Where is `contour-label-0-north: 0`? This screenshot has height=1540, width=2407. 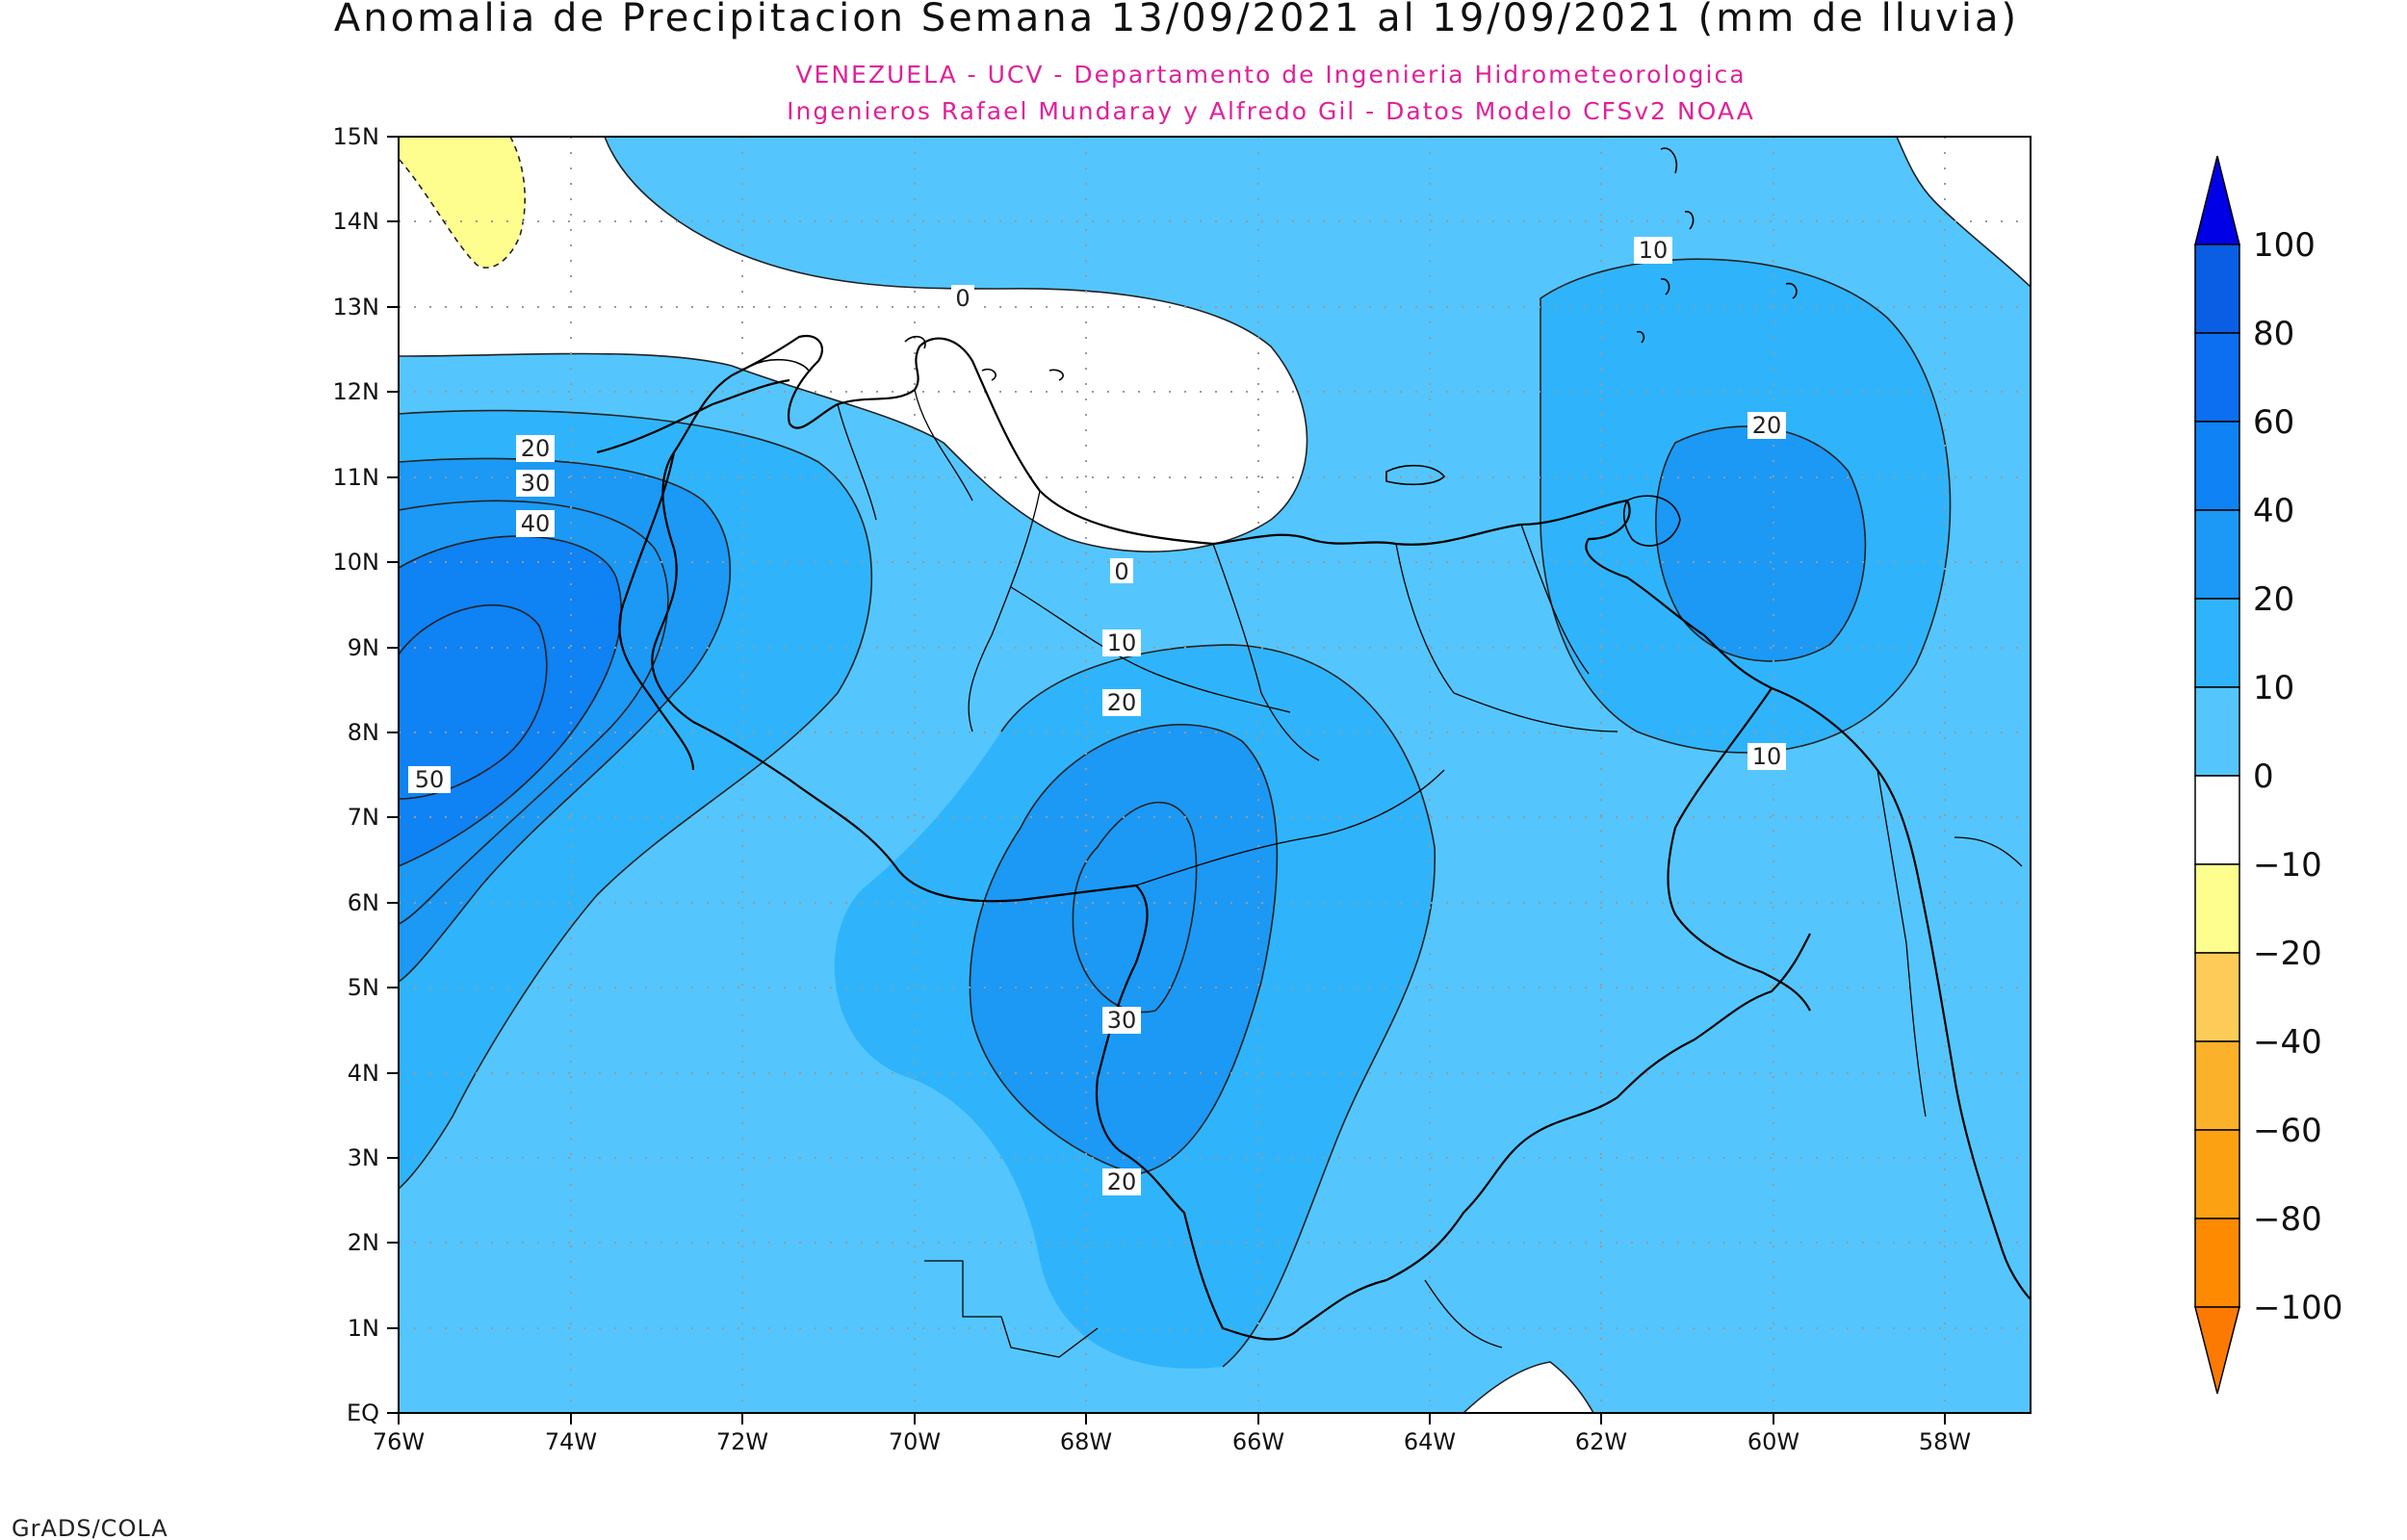
contour-label-0-north: 0 is located at coordinates (962, 298).